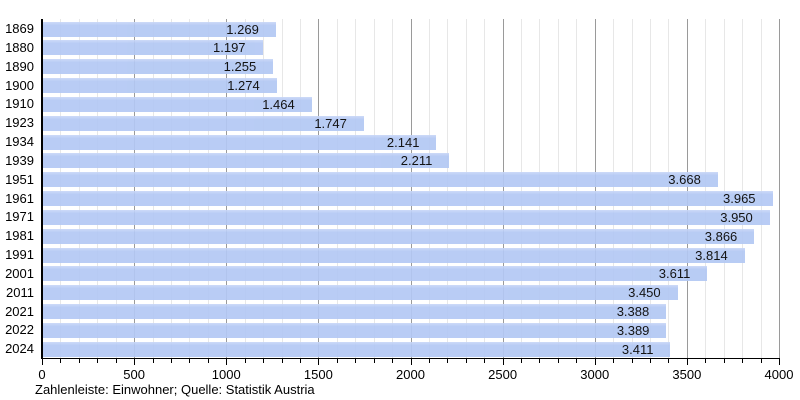 This screenshot has width=800, height=400. Describe the element at coordinates (721, 236) in the screenshot. I see `bar-value-label: 3.866` at that location.